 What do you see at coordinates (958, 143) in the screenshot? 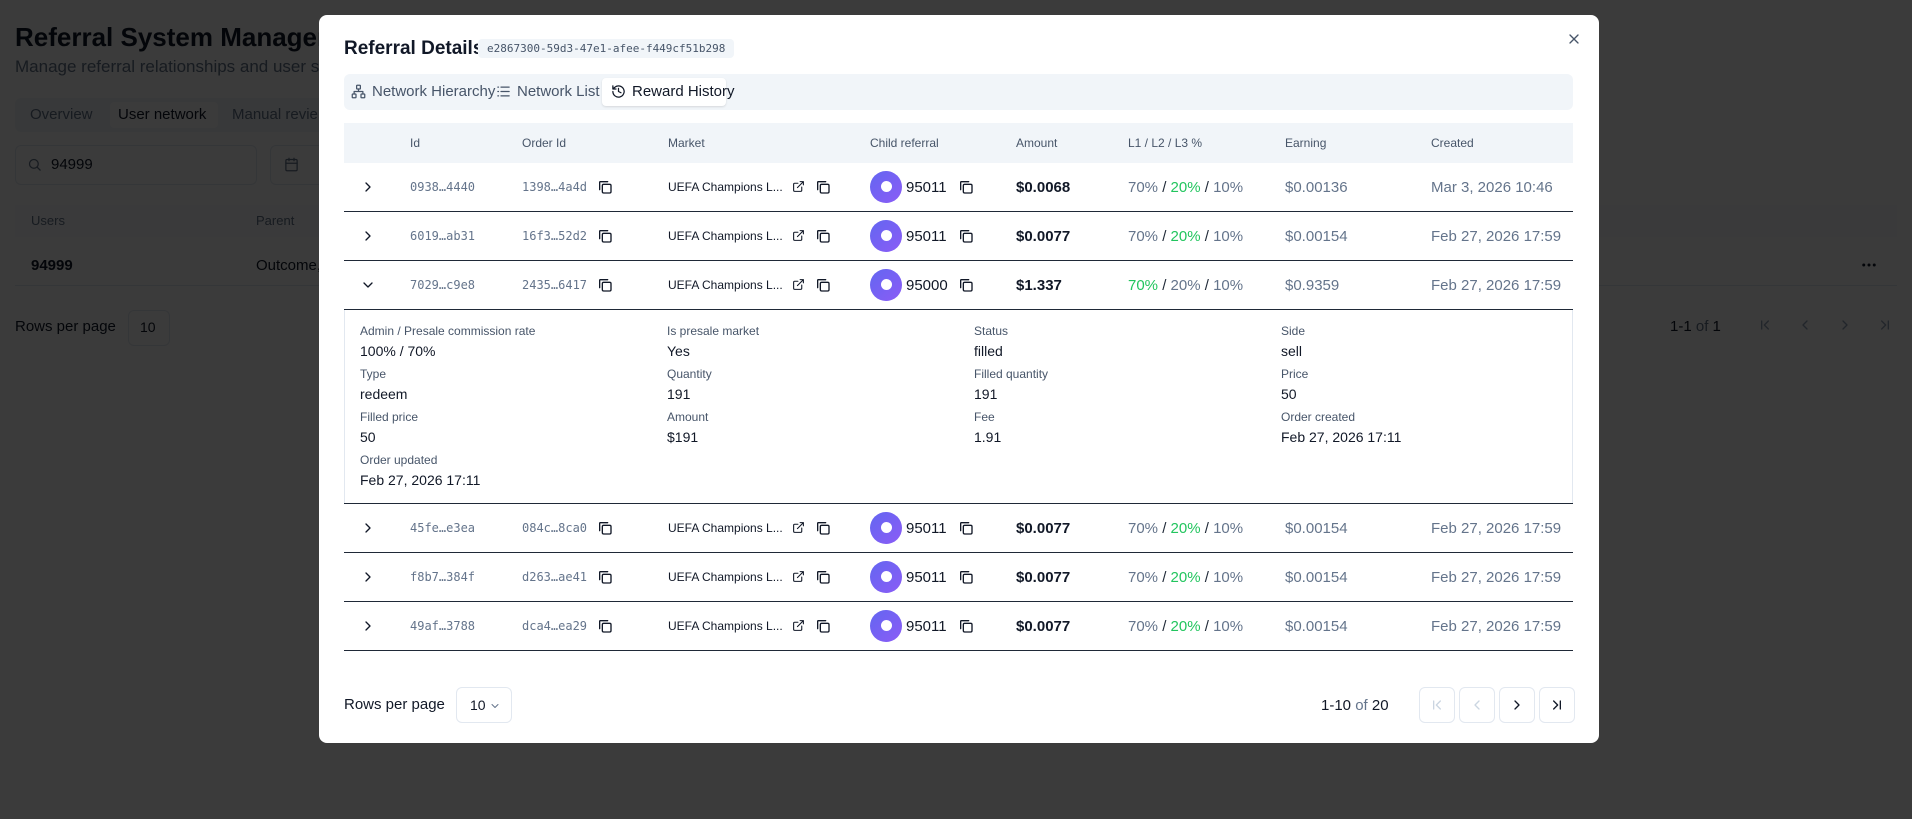
I see `table-header-bg` at bounding box center [958, 143].